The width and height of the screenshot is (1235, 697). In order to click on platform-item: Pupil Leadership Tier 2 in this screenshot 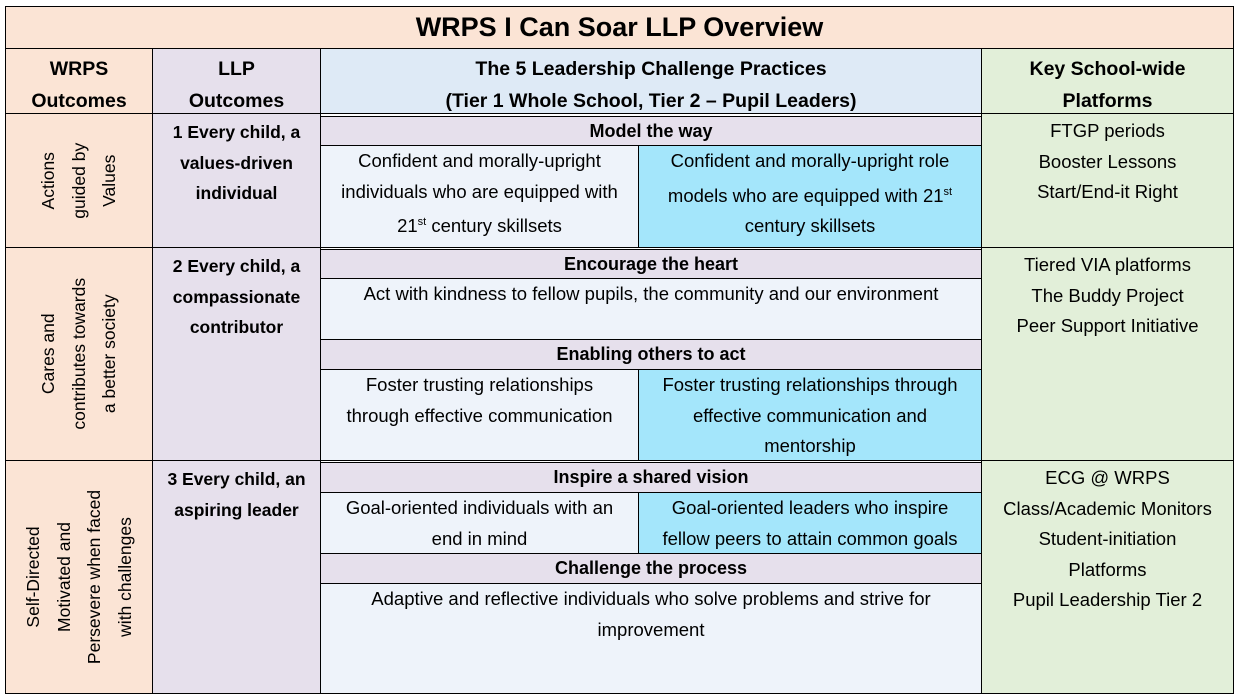, I will do `click(1107, 599)`.